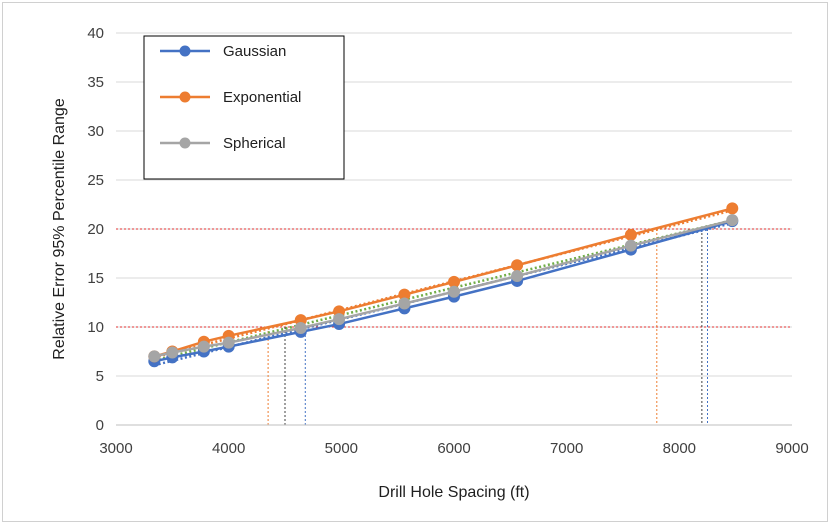  Describe the element at coordinates (100, 425) in the screenshot. I see `y-tick-label: 0` at that location.